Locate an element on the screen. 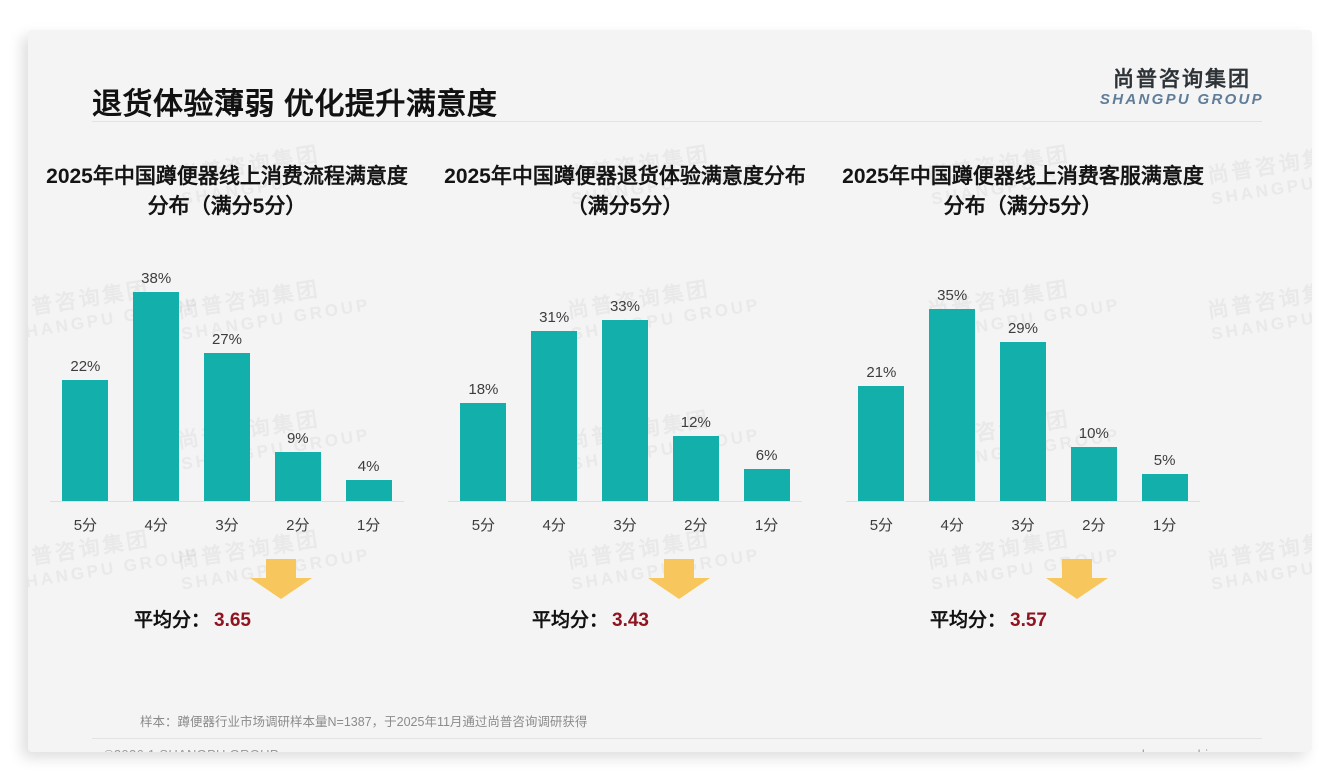 This screenshot has height=780, width=1340. bar-value-label: 29% is located at coordinates (1022, 328).